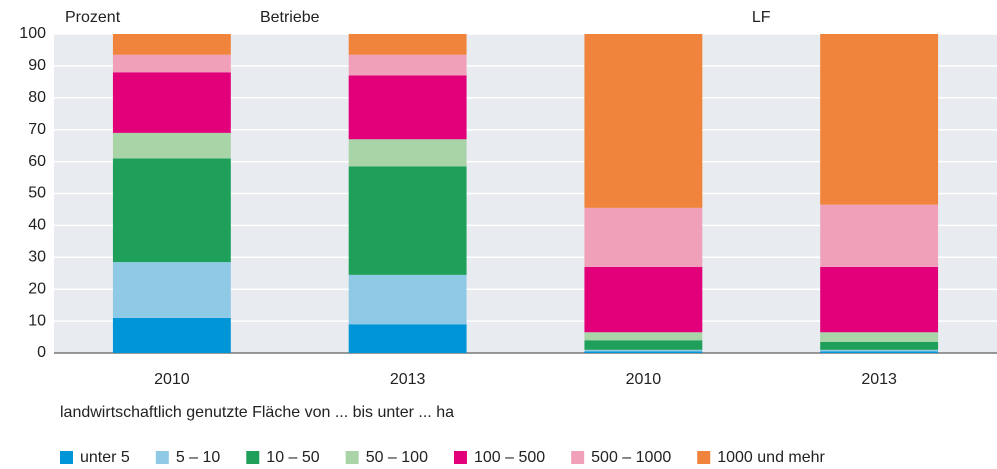 The image size is (997, 469). Describe the element at coordinates (37, 97) in the screenshot. I see `y-tick-label: 80` at that location.